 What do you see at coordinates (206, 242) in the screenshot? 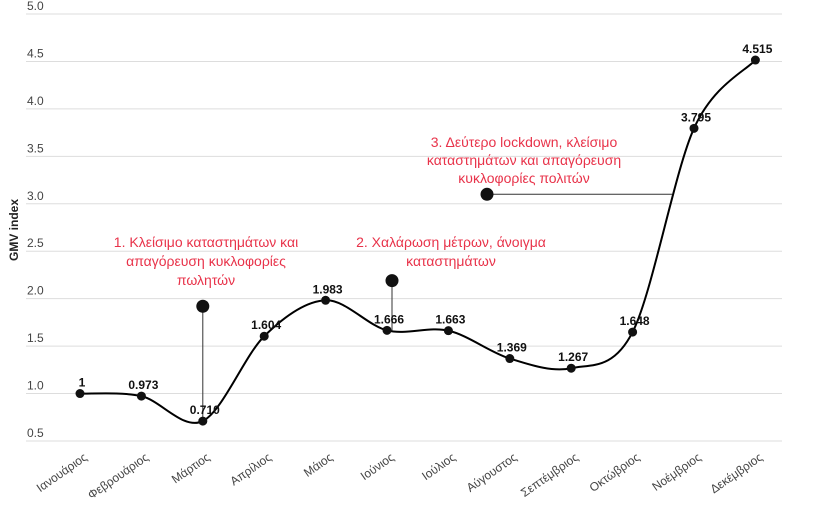
I see `annotation-text: 1. Κλείσιμο καταστημάτων και` at bounding box center [206, 242].